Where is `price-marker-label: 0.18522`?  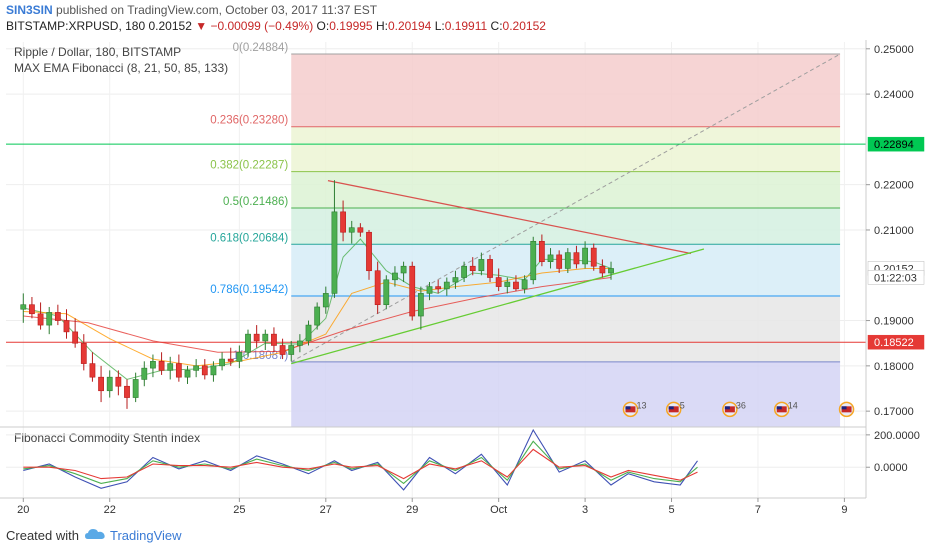 price-marker-label: 0.18522 is located at coordinates (894, 343).